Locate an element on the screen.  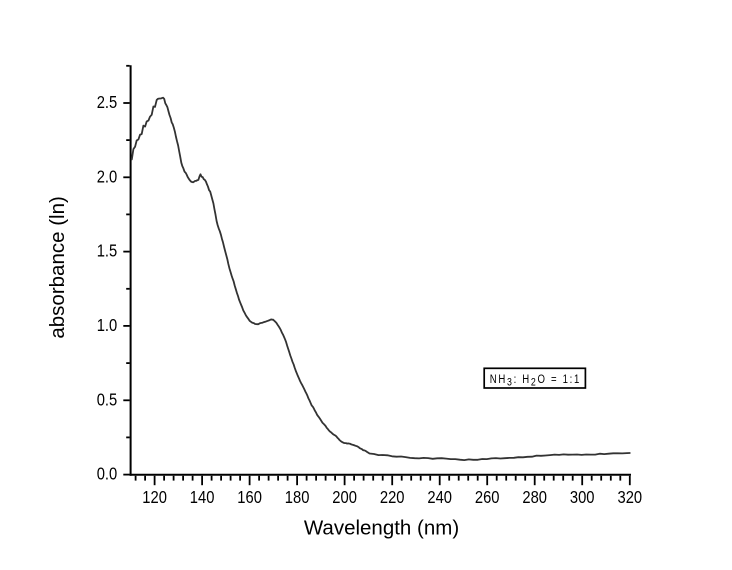
svg-text: 240 is located at coordinates (439, 498).